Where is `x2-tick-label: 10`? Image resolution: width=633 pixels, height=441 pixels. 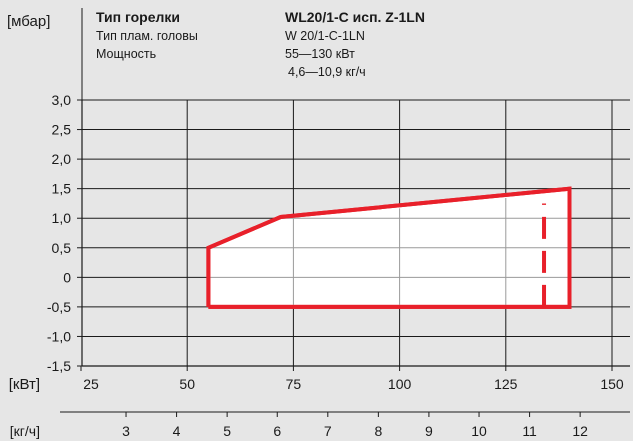 x2-tick-label: 10 is located at coordinates (479, 431).